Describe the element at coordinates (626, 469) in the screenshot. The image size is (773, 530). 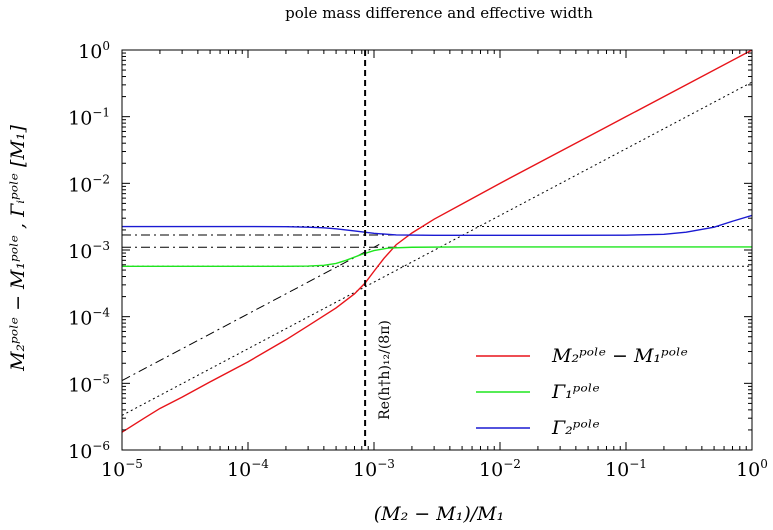
I see `x-tick-label: 10⁻¹` at that location.